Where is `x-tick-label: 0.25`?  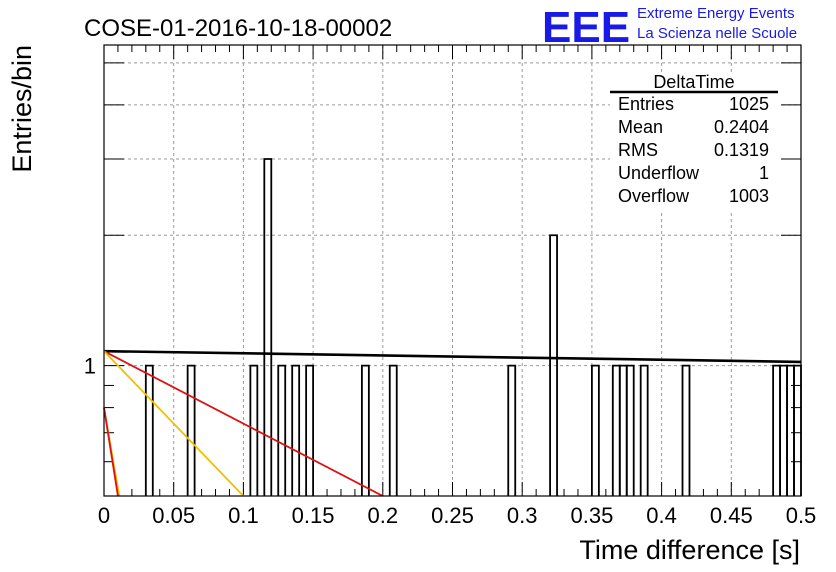 x-tick-label: 0.25 is located at coordinates (452, 515).